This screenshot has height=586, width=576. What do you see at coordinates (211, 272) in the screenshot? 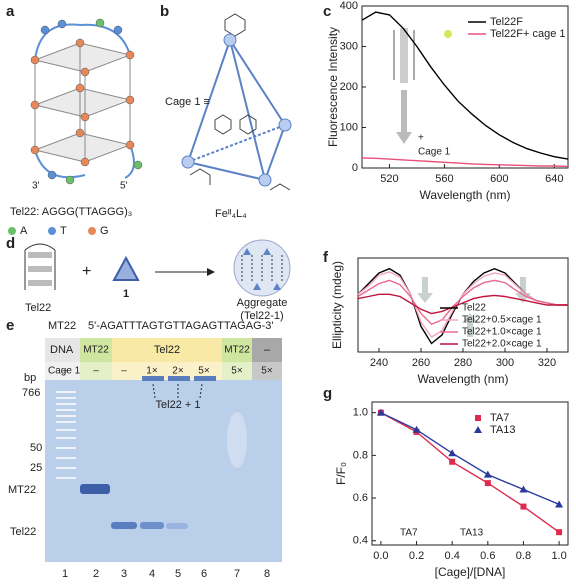
I see `arrow-head` at bounding box center [211, 272].